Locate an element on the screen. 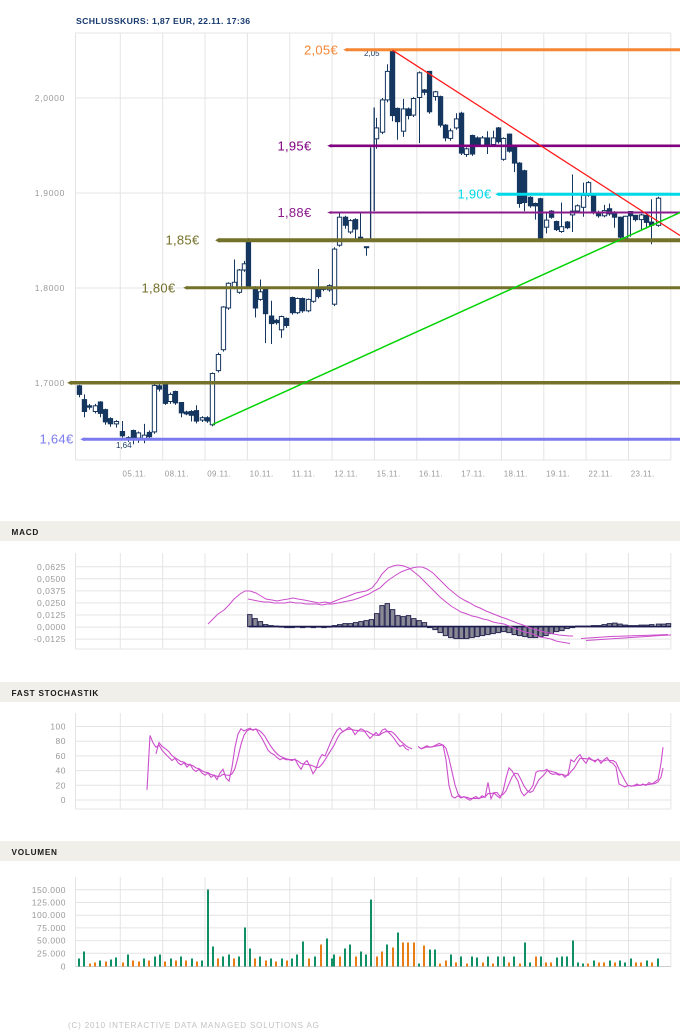 This screenshot has width=680, height=1034. svg-text: 0,0250 is located at coordinates (51, 603).